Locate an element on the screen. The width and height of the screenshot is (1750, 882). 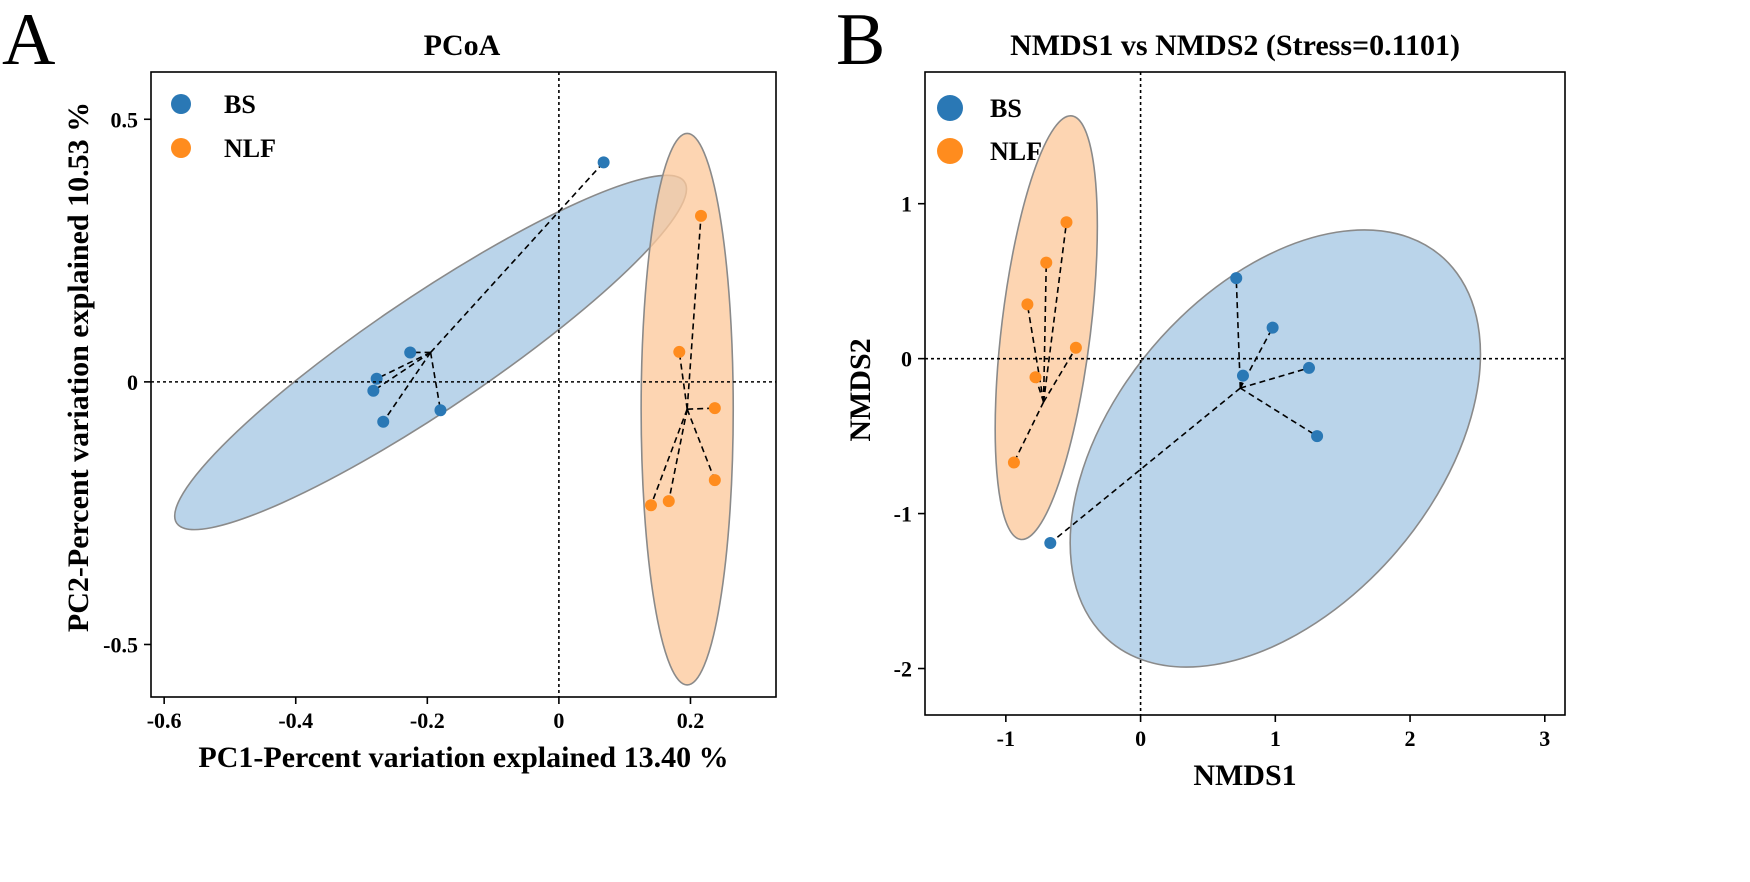
y-tick-label: 1 is located at coordinates (906, 204).